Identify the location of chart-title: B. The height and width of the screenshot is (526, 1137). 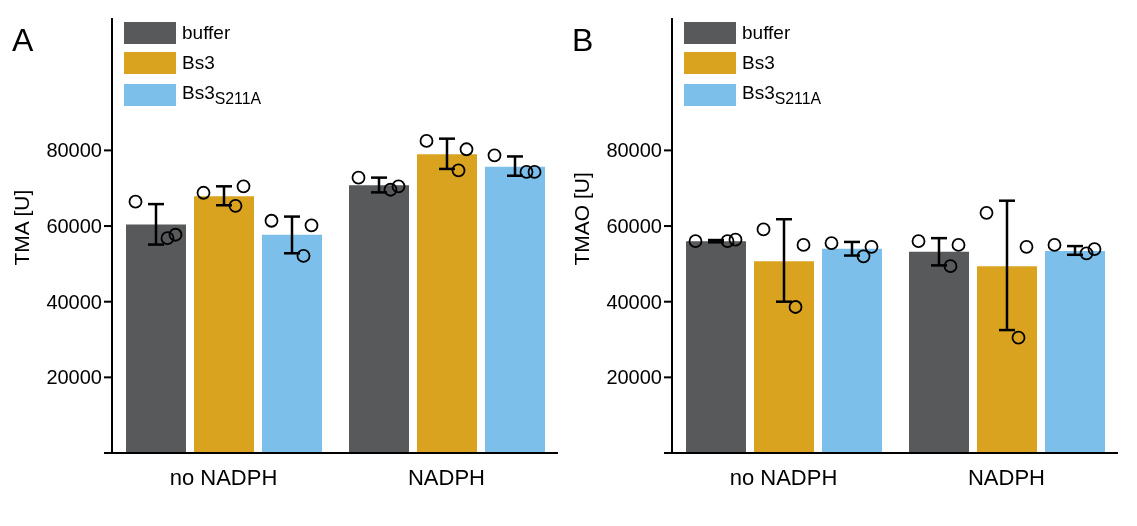
(583, 40).